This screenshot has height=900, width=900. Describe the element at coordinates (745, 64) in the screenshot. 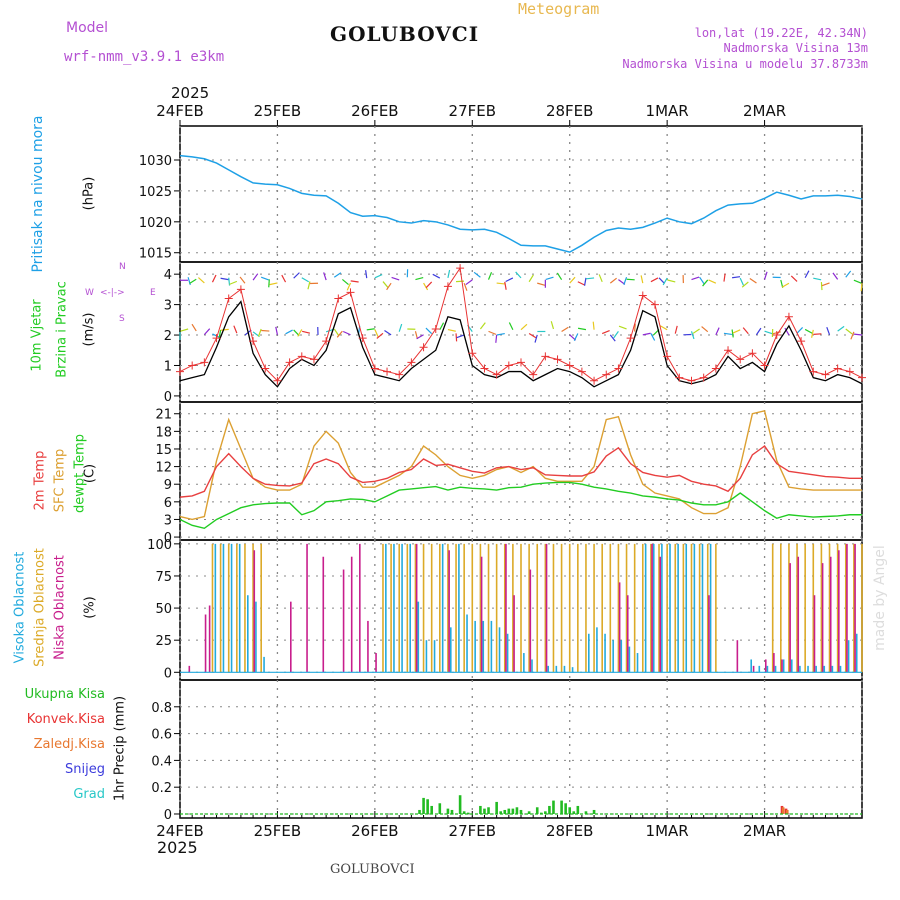

I see `model-altitude: Nadmorska Visina u modelu 37.8733m` at that location.